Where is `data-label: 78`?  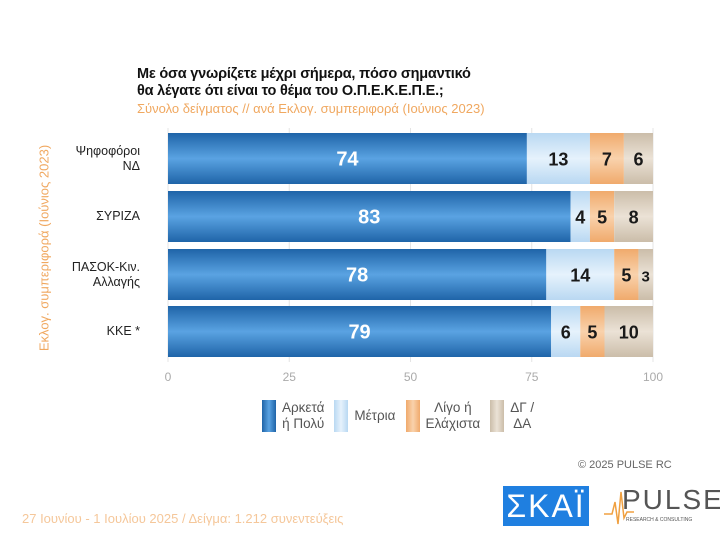 data-label: 78 is located at coordinates (357, 276).